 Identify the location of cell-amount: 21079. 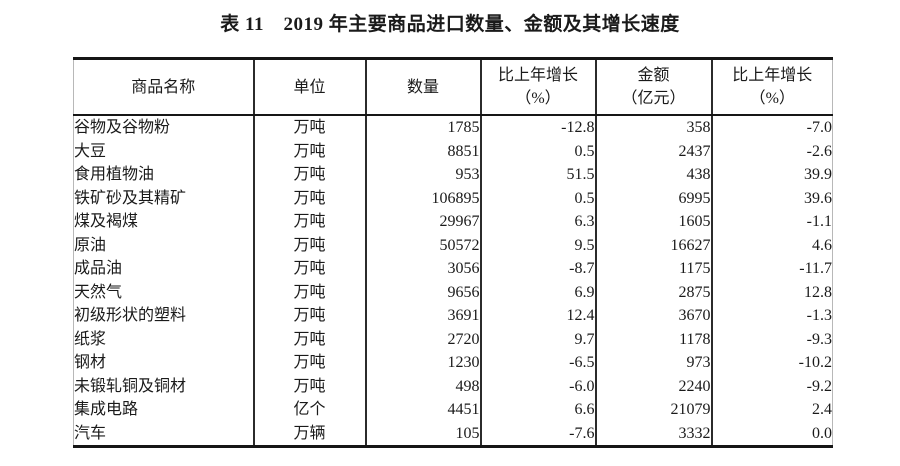
(653, 410).